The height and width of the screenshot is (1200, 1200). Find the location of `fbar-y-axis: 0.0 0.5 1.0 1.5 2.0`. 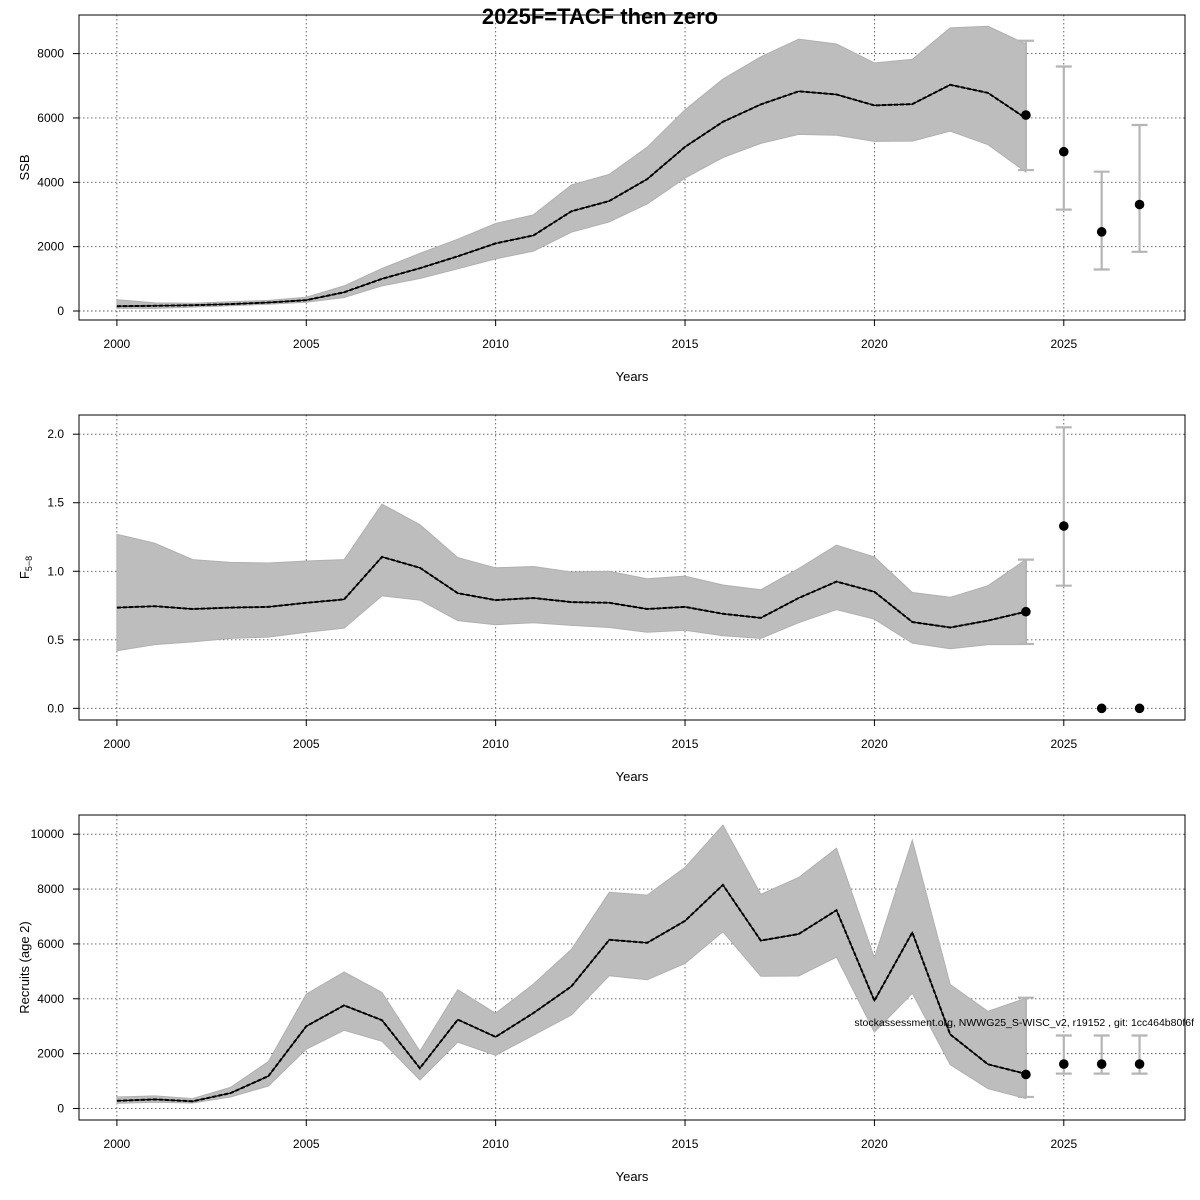

fbar-y-axis: 0.0 0.5 1.0 1.5 2.0 is located at coordinates (63, 571).